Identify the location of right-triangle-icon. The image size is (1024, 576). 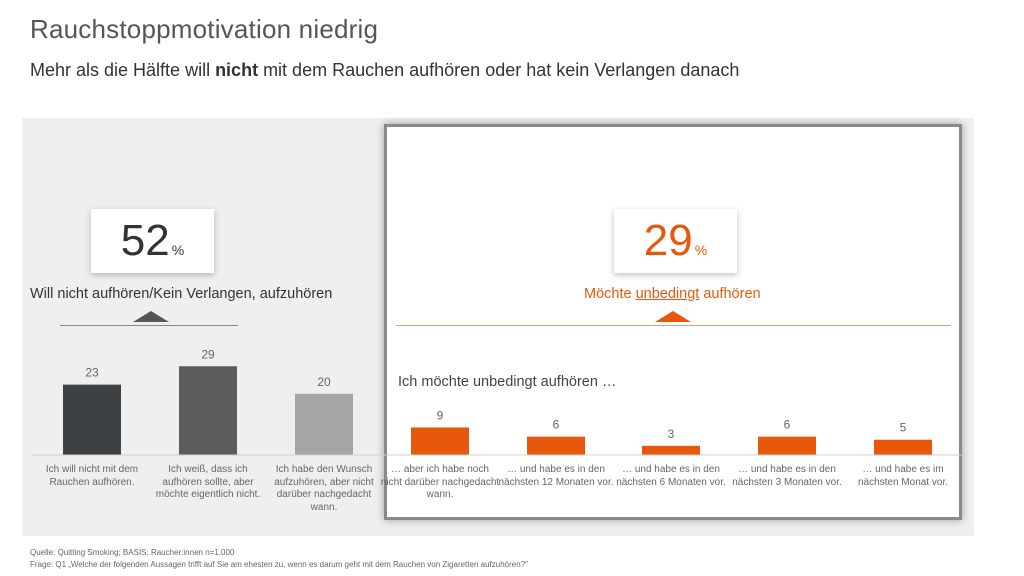
(673, 316).